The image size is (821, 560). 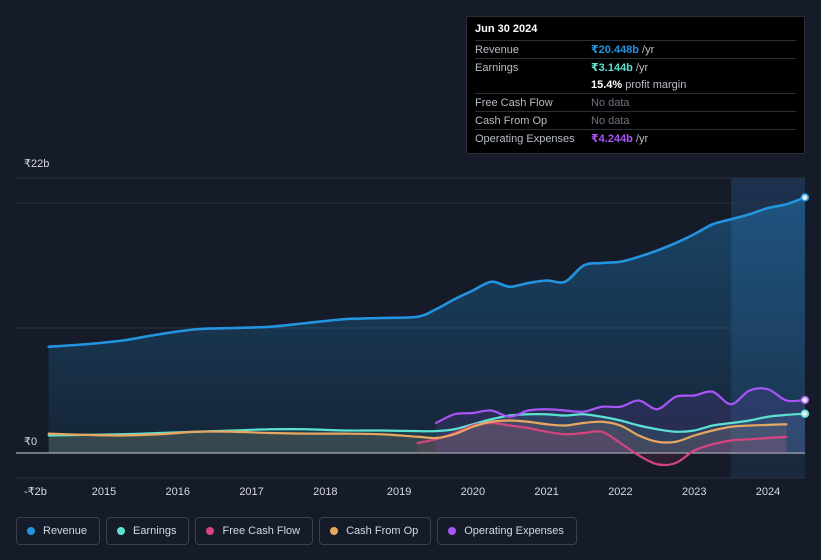 What do you see at coordinates (497, 49) in the screenshot?
I see `tooltip-label: Revenue` at bounding box center [497, 49].